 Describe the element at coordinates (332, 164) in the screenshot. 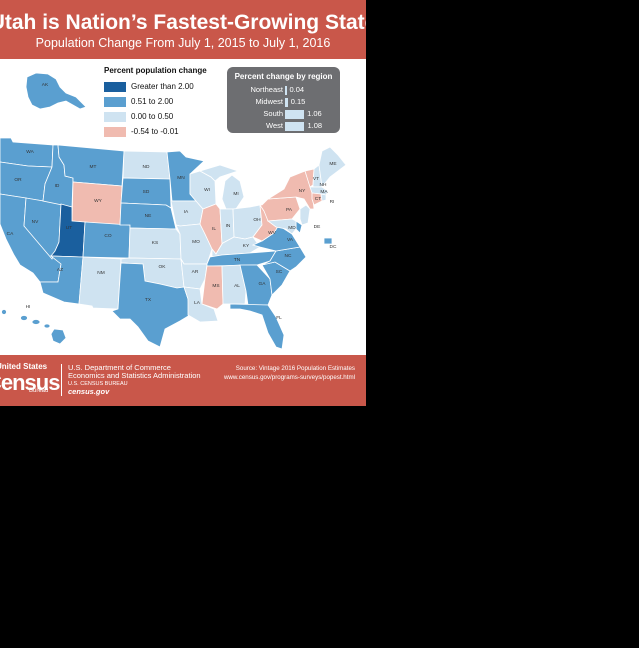

I see `label-ME: ME` at that location.